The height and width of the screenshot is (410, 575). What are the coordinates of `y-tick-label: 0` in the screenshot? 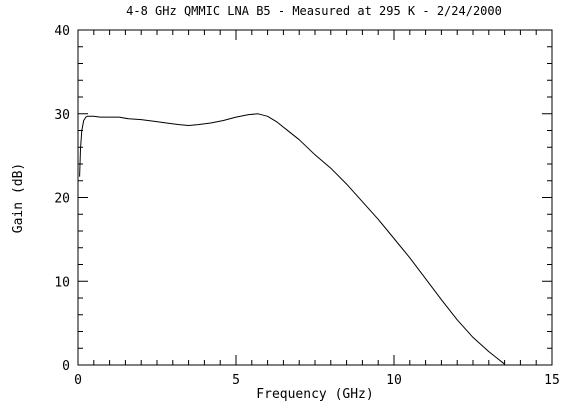 It's located at (66, 366).